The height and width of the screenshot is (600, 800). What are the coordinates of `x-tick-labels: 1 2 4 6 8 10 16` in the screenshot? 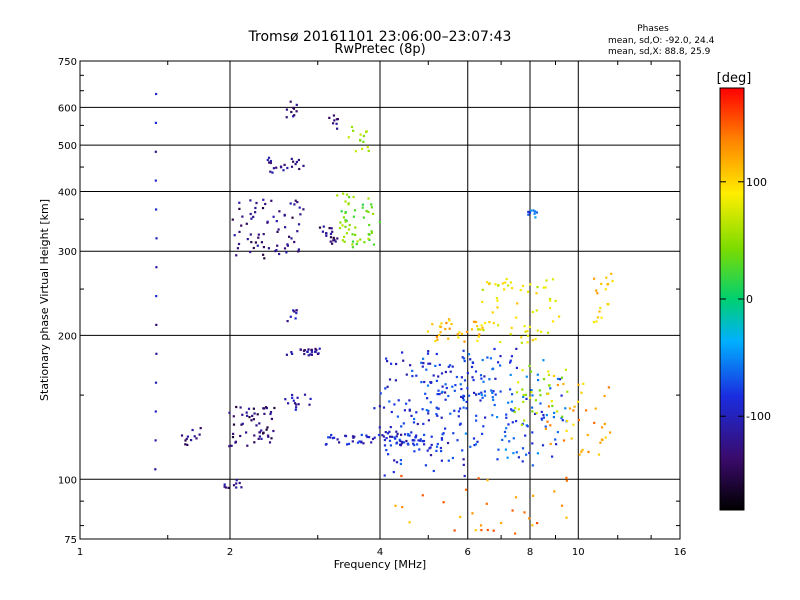 It's located at (382, 552).